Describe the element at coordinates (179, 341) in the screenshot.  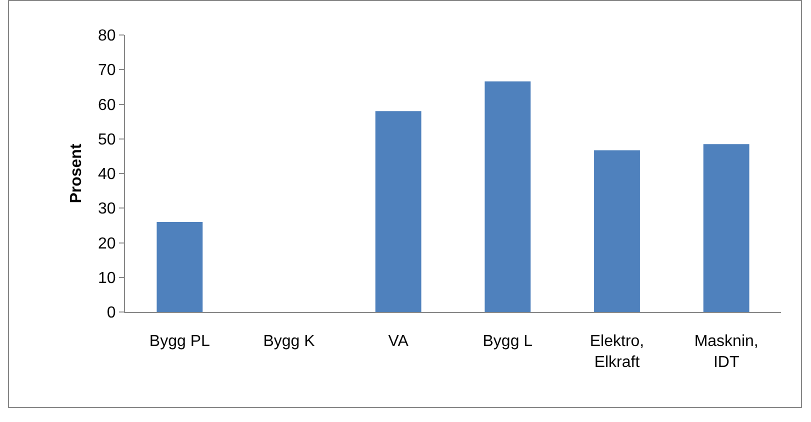
I see `x-tick-label: Bygg PL` at that location.